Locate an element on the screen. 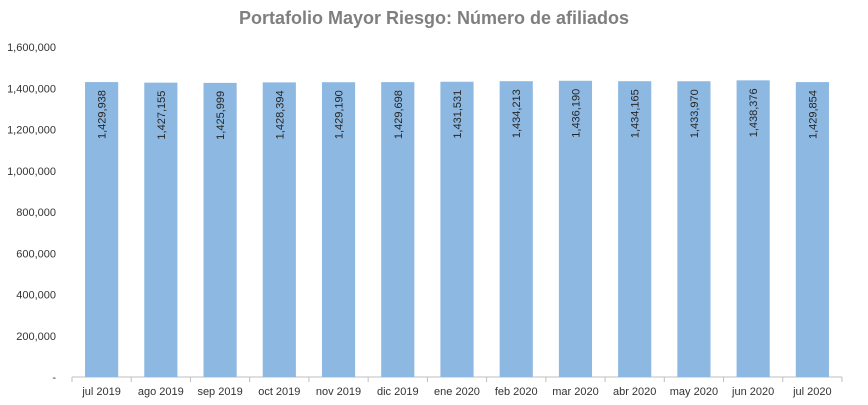 This screenshot has width=868, height=405. bar-data-label: 1,429,938 is located at coordinates (103, 114).